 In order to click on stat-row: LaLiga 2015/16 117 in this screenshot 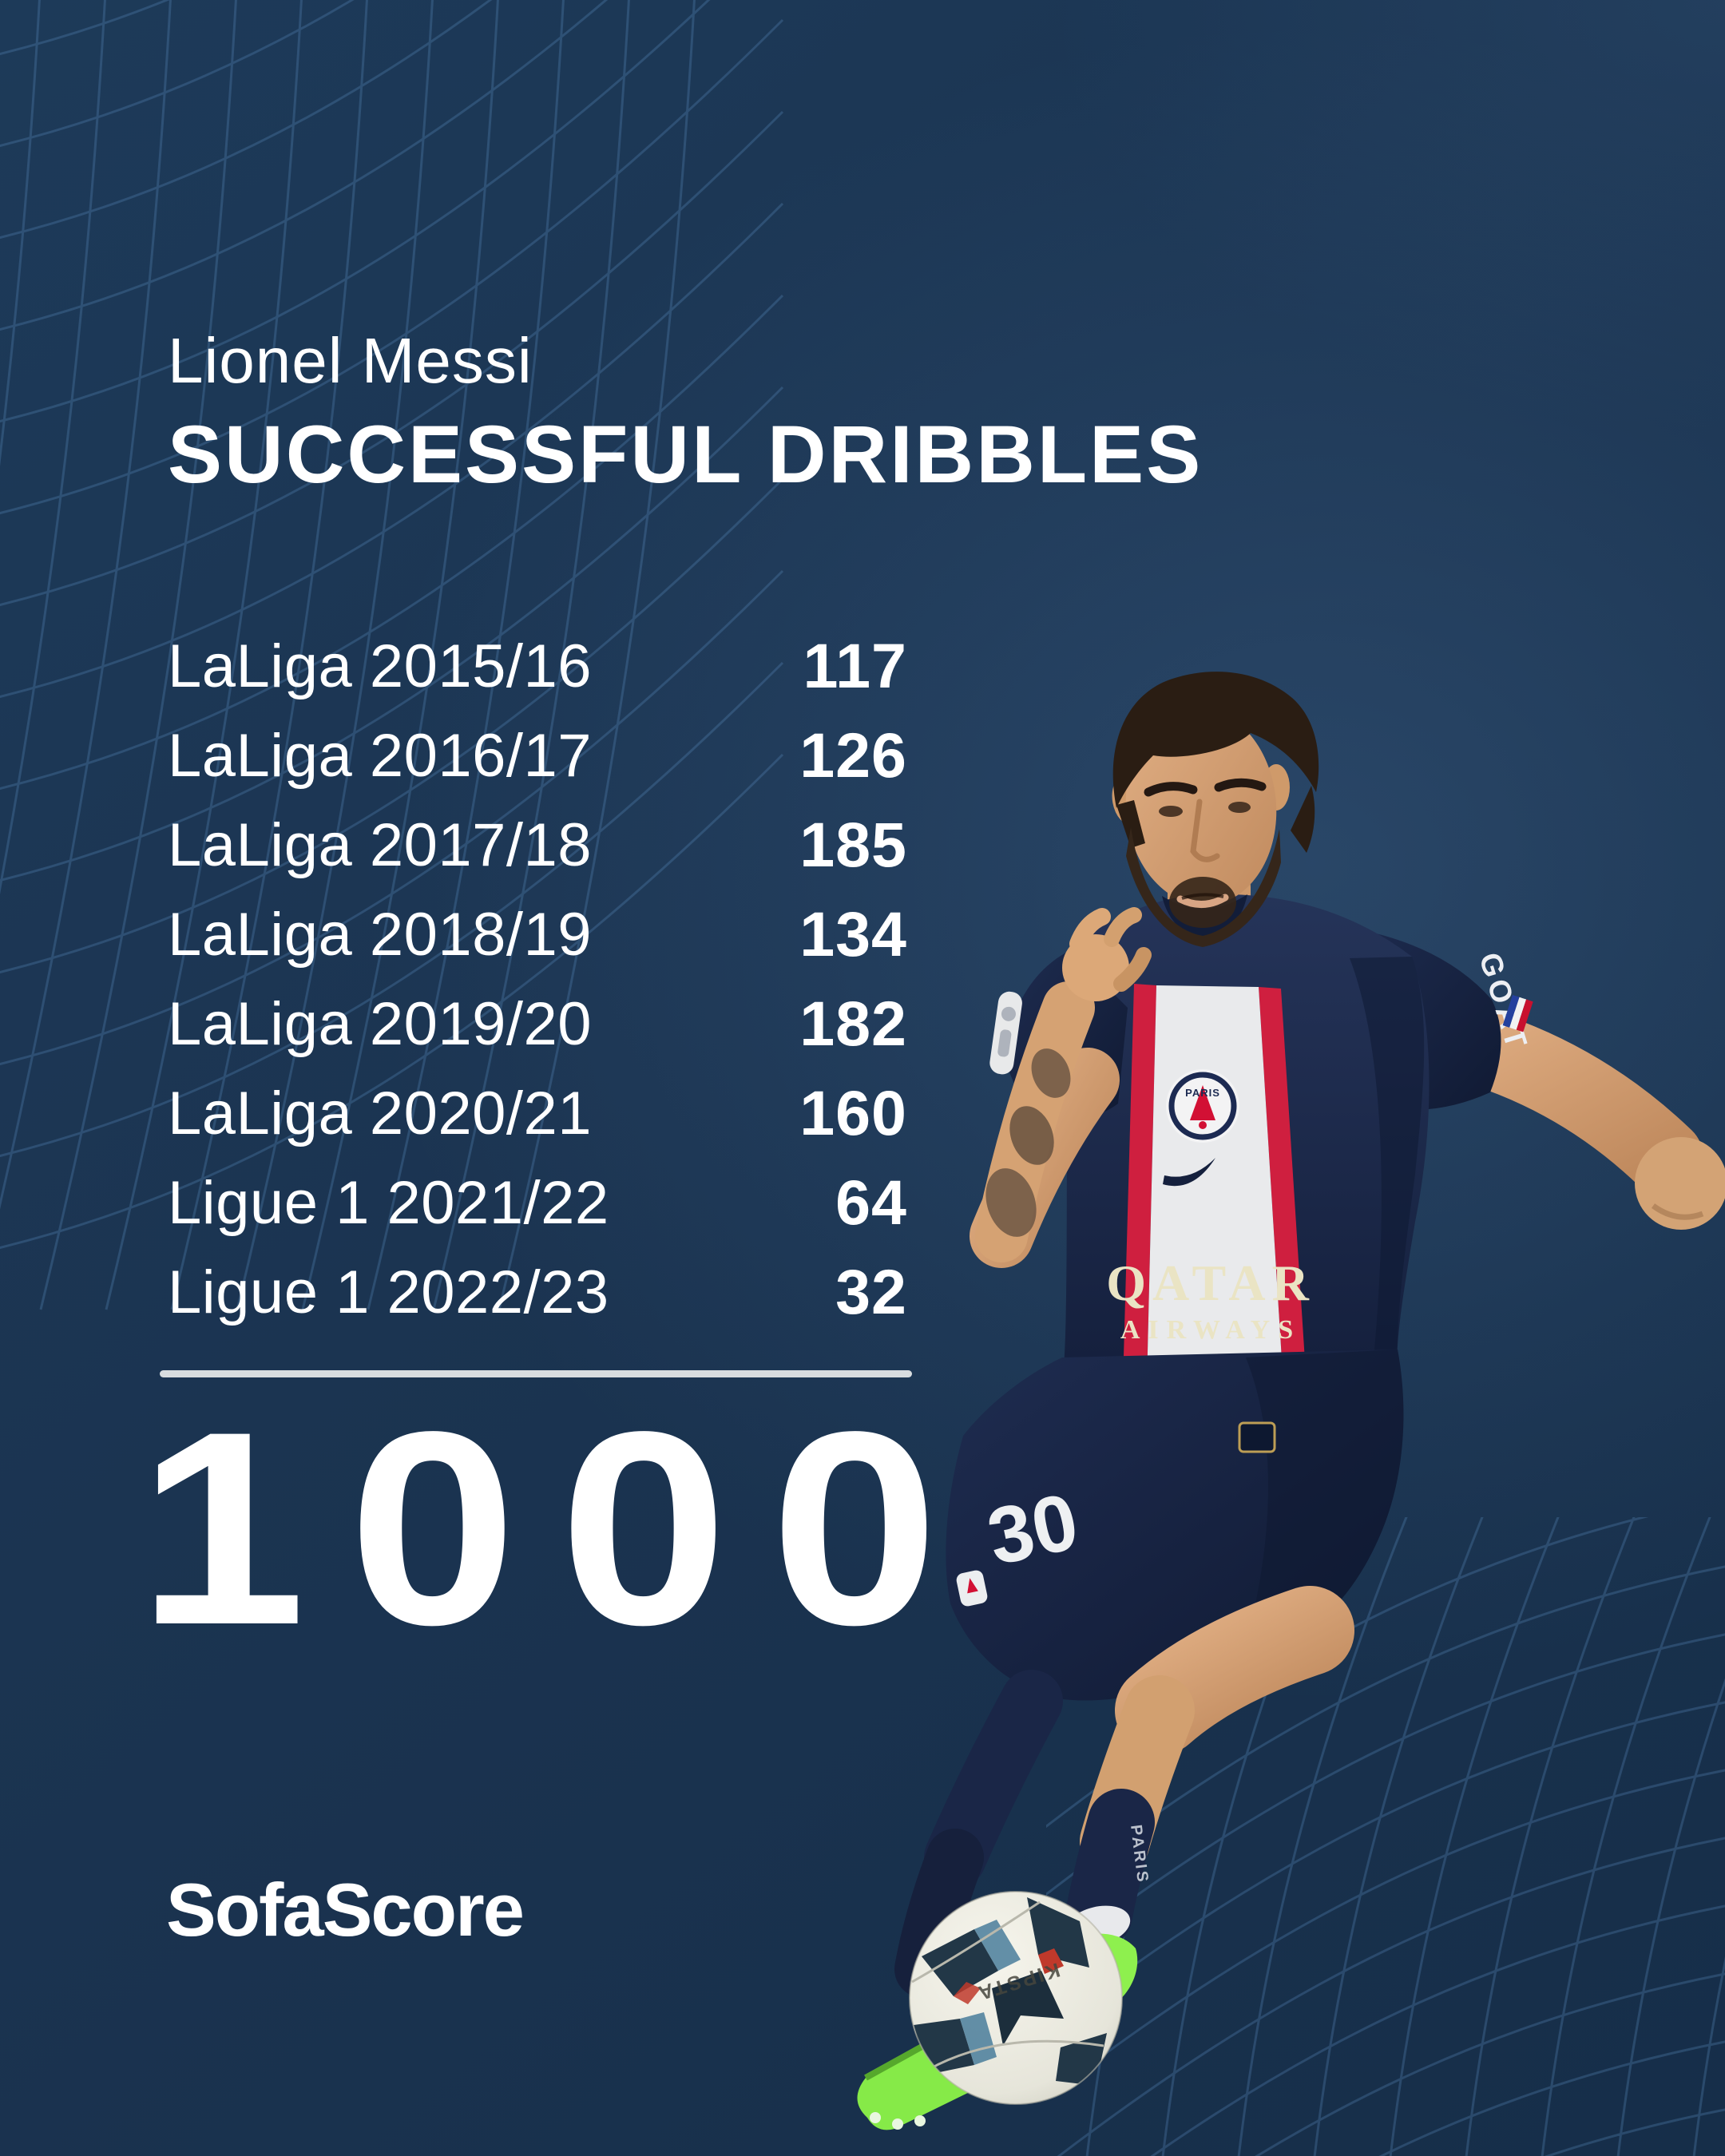, I will do `click(538, 666)`.